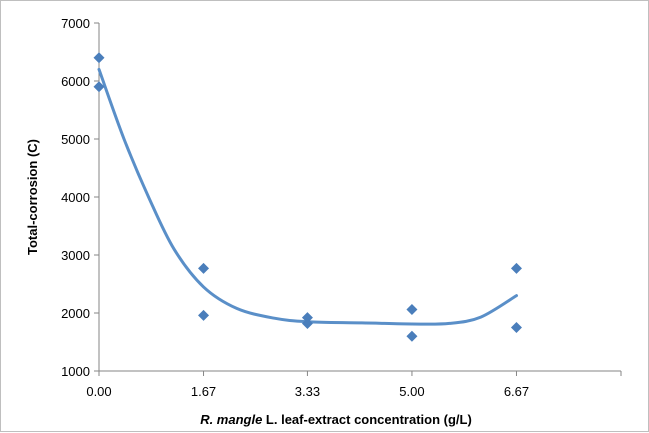 The height and width of the screenshot is (433, 649). I want to click on y-tick-label: 6000, so click(75, 81).